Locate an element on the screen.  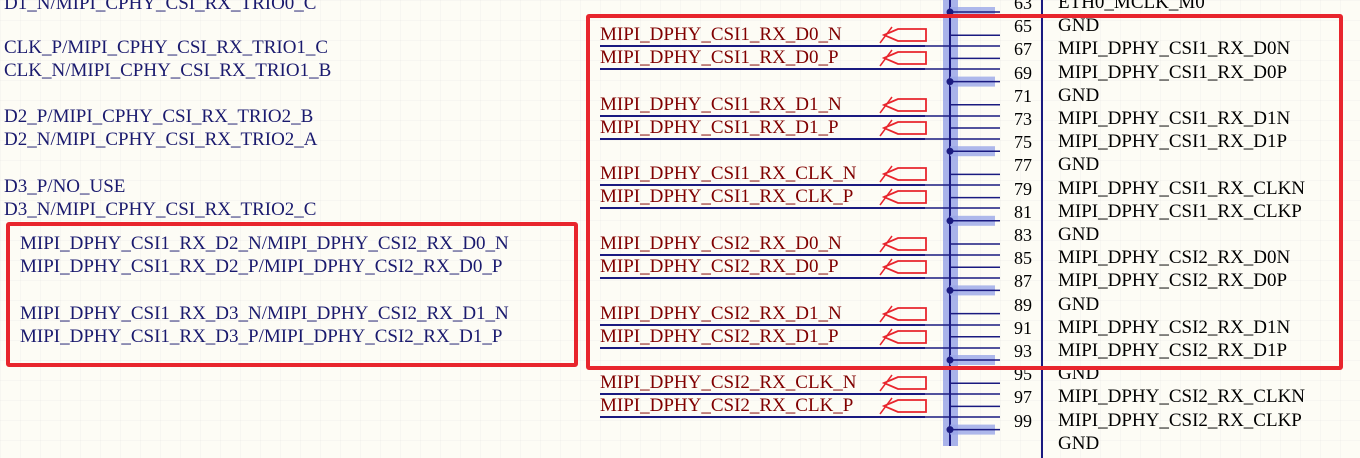
left-net-label: D2_N/MIPI_CPHY_CSI_RX_TRIO2_A is located at coordinates (161, 139).